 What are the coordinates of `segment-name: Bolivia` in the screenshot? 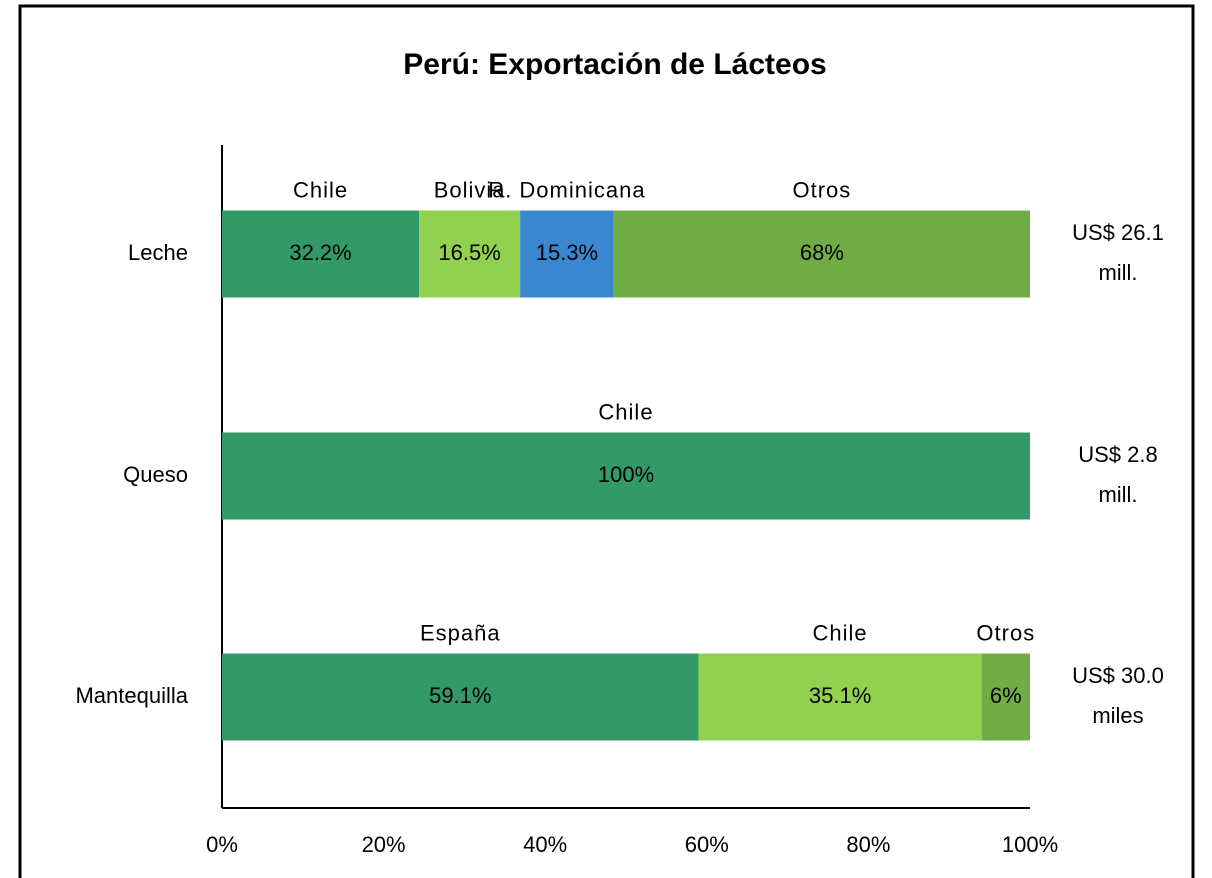 It's located at (470, 189).